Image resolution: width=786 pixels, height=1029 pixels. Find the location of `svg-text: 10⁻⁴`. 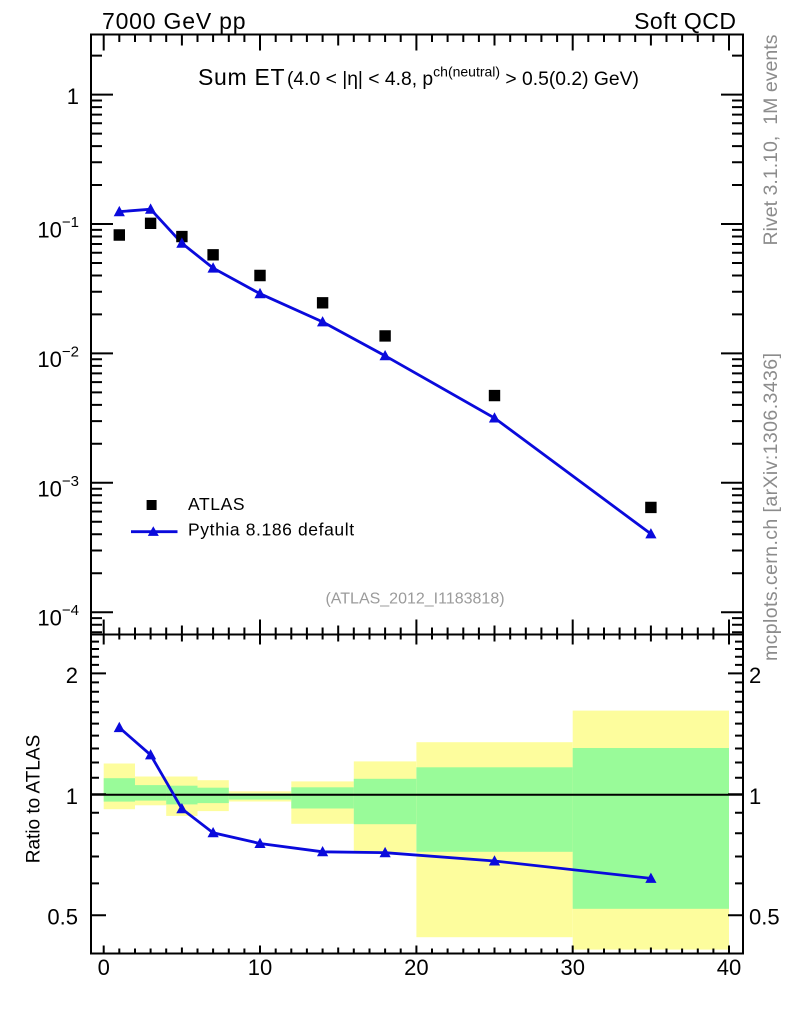

svg-text: 10⁻⁴ is located at coordinates (58, 616).